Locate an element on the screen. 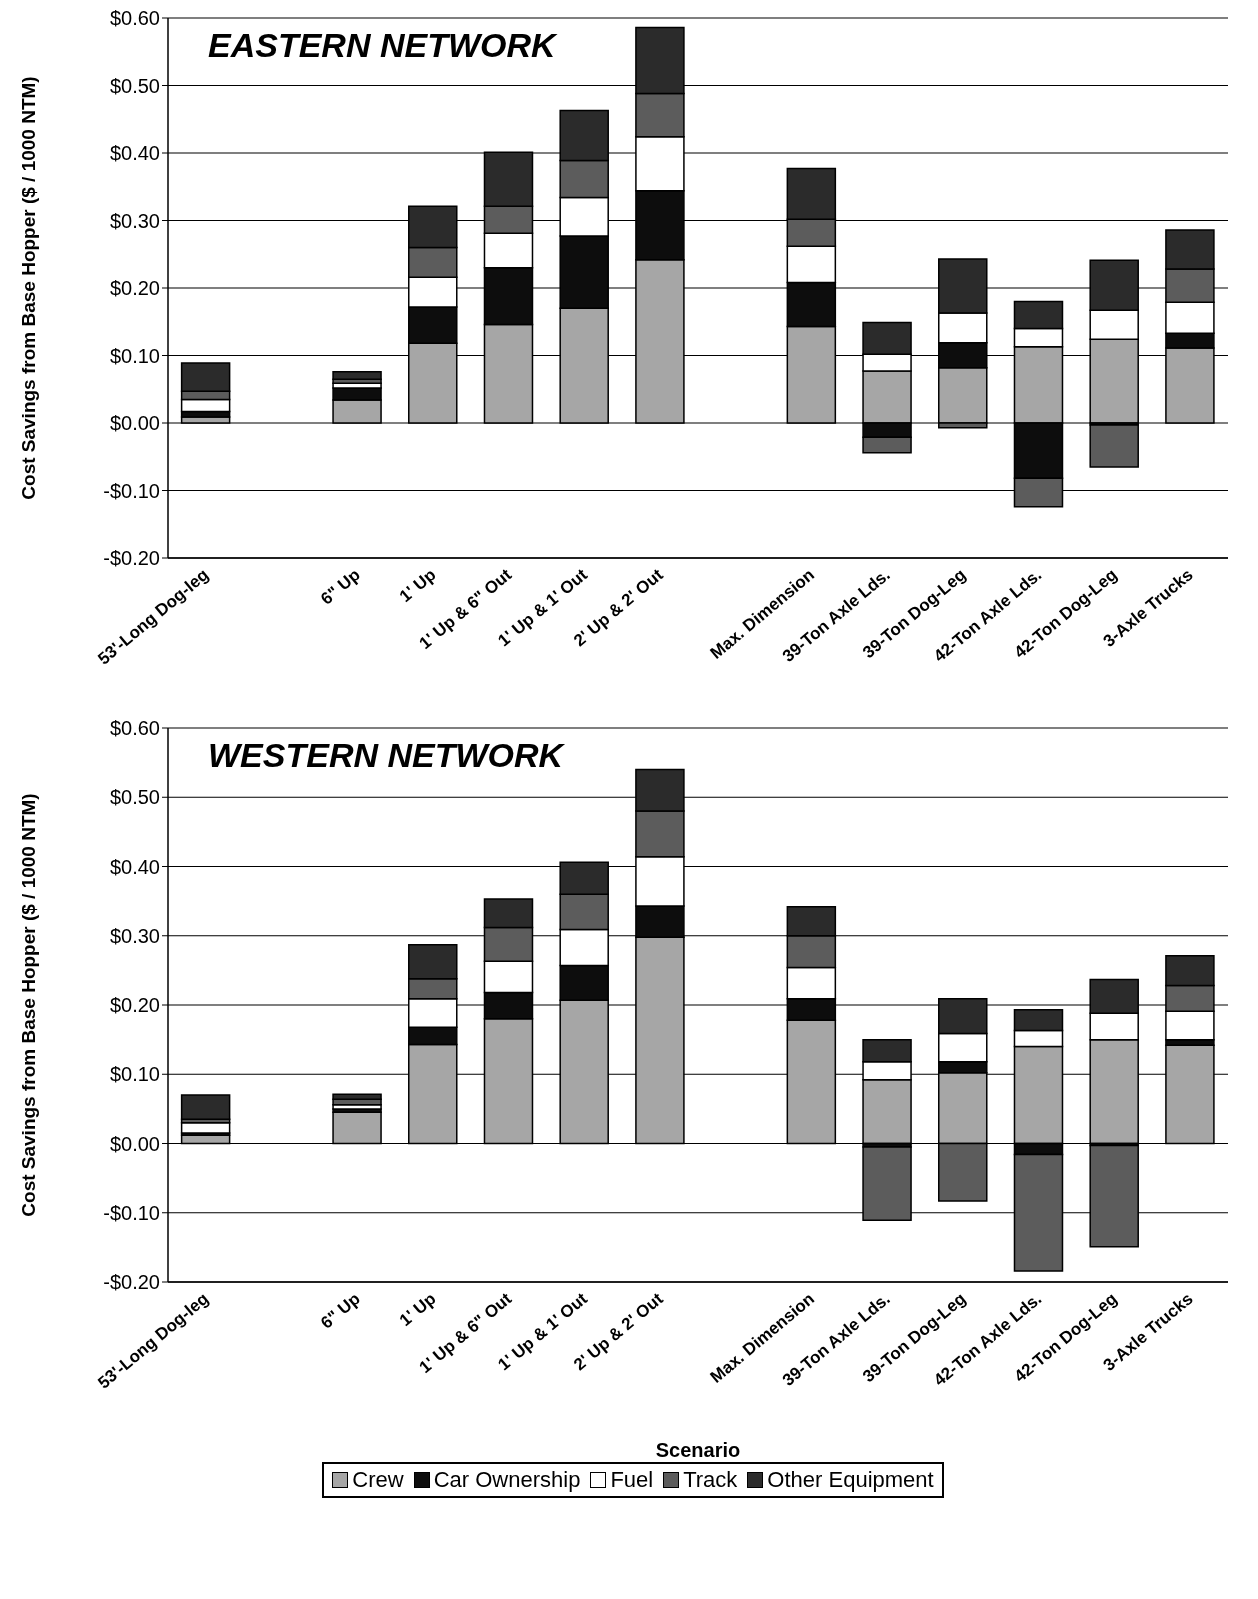 This screenshot has height=1599, width=1258. legend-label: Track is located at coordinates (710, 1480).